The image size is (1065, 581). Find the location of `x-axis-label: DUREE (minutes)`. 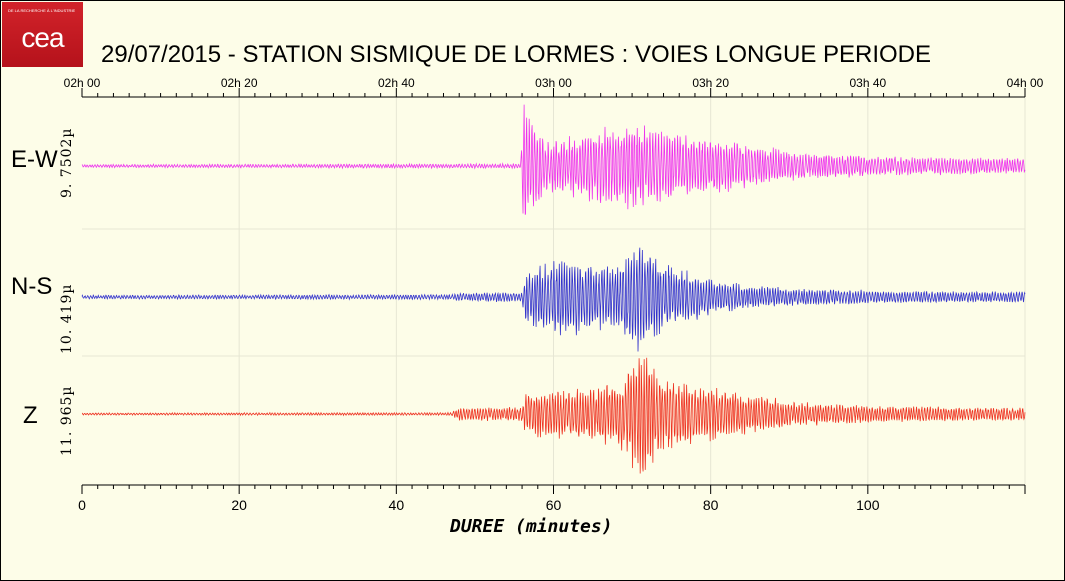

x-axis-label: DUREE (minutes) is located at coordinates (531, 526).